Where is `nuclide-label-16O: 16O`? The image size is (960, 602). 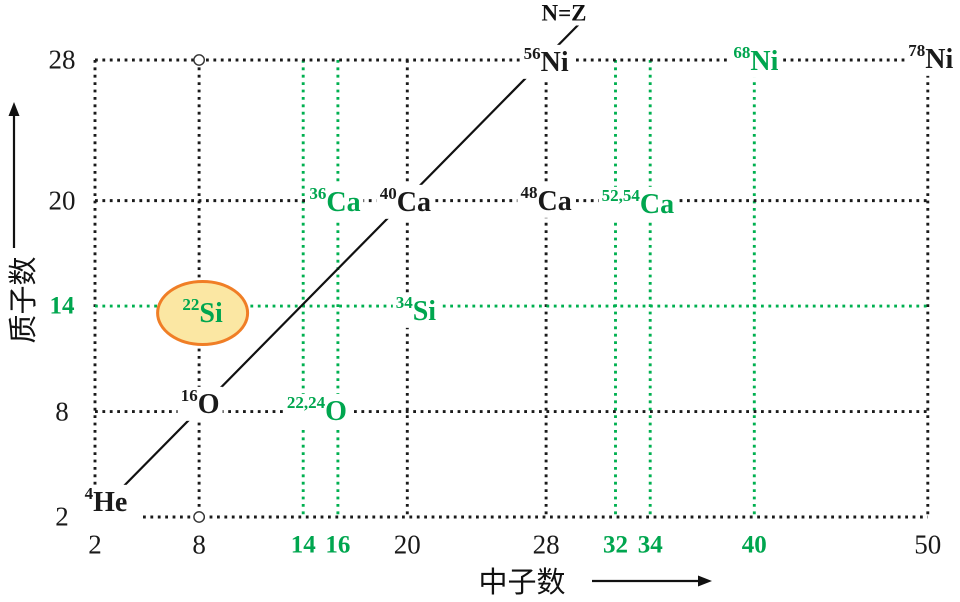 nuclide-label-16O: 16O is located at coordinates (200, 403).